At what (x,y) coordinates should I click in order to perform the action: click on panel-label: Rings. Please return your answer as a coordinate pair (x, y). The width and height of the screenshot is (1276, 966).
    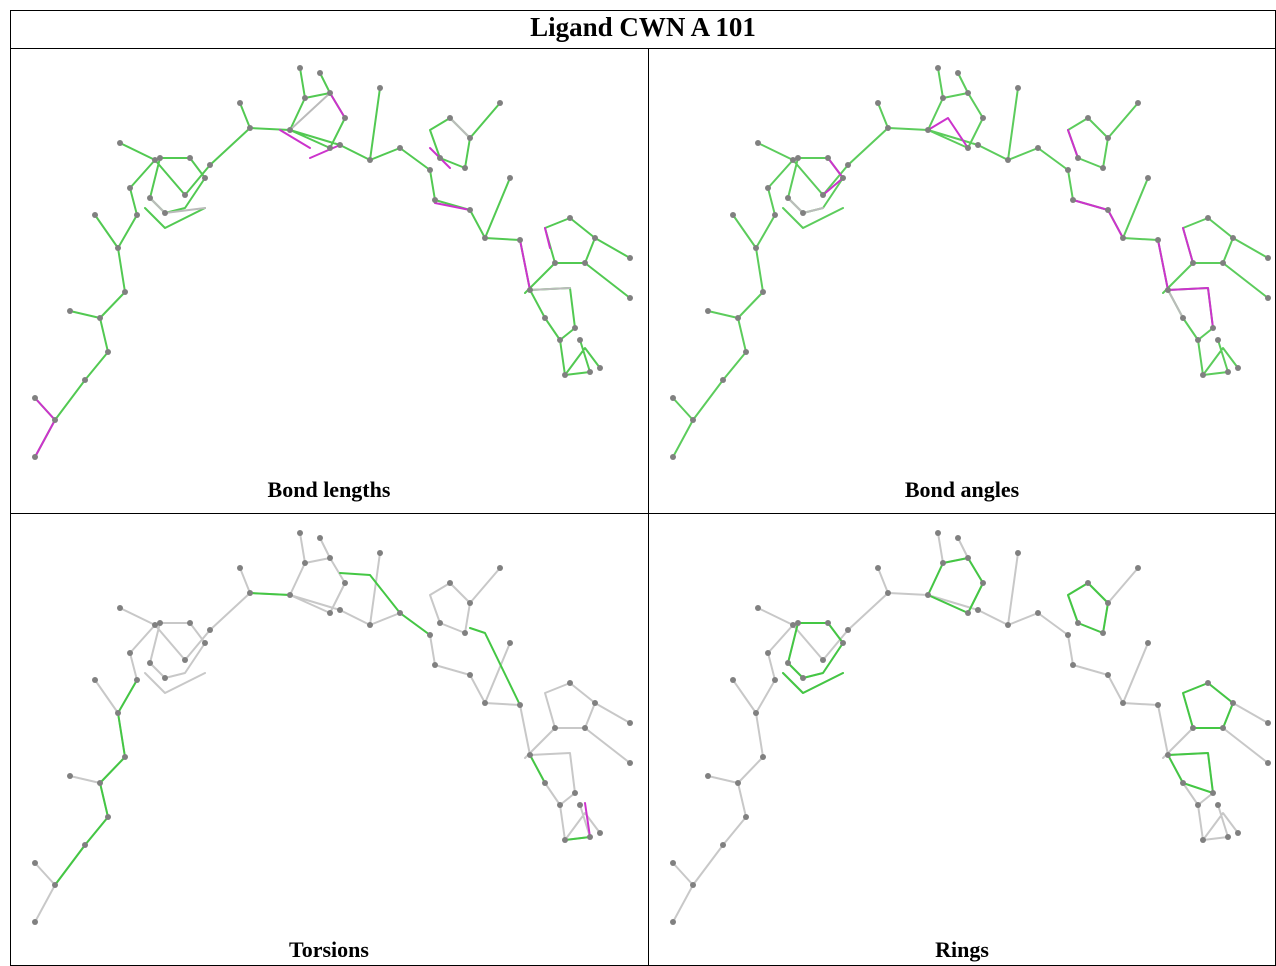
    Looking at the image, I should click on (962, 949).